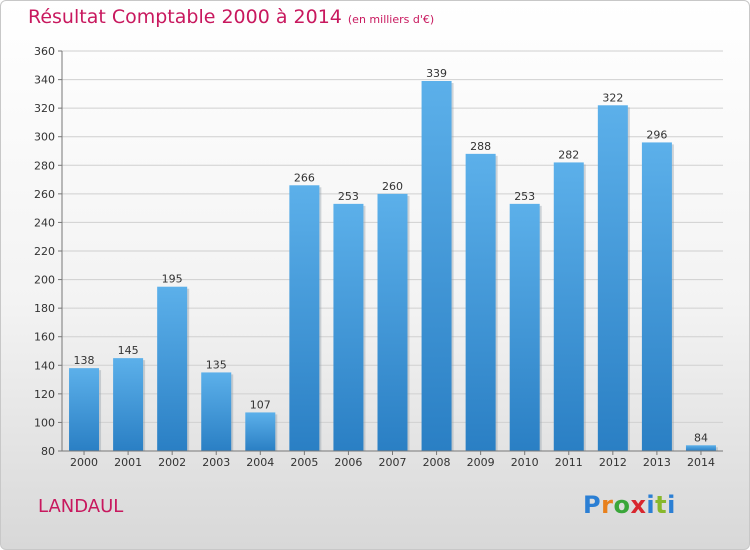  What do you see at coordinates (436, 73) in the screenshot?
I see `data-label-2008: 339` at bounding box center [436, 73].